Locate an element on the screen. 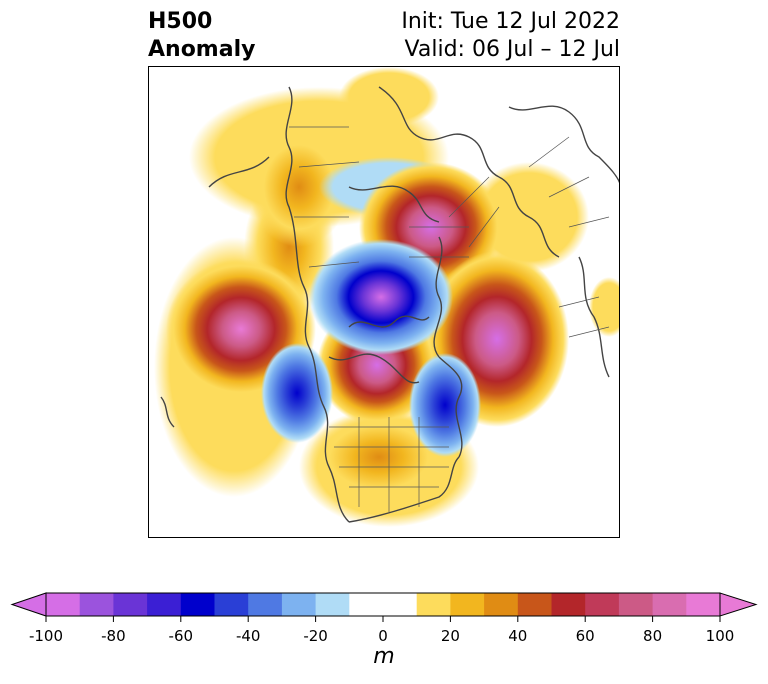 This screenshot has width=768, height=684. colorbar-tick-label: 0 is located at coordinates (383, 636).